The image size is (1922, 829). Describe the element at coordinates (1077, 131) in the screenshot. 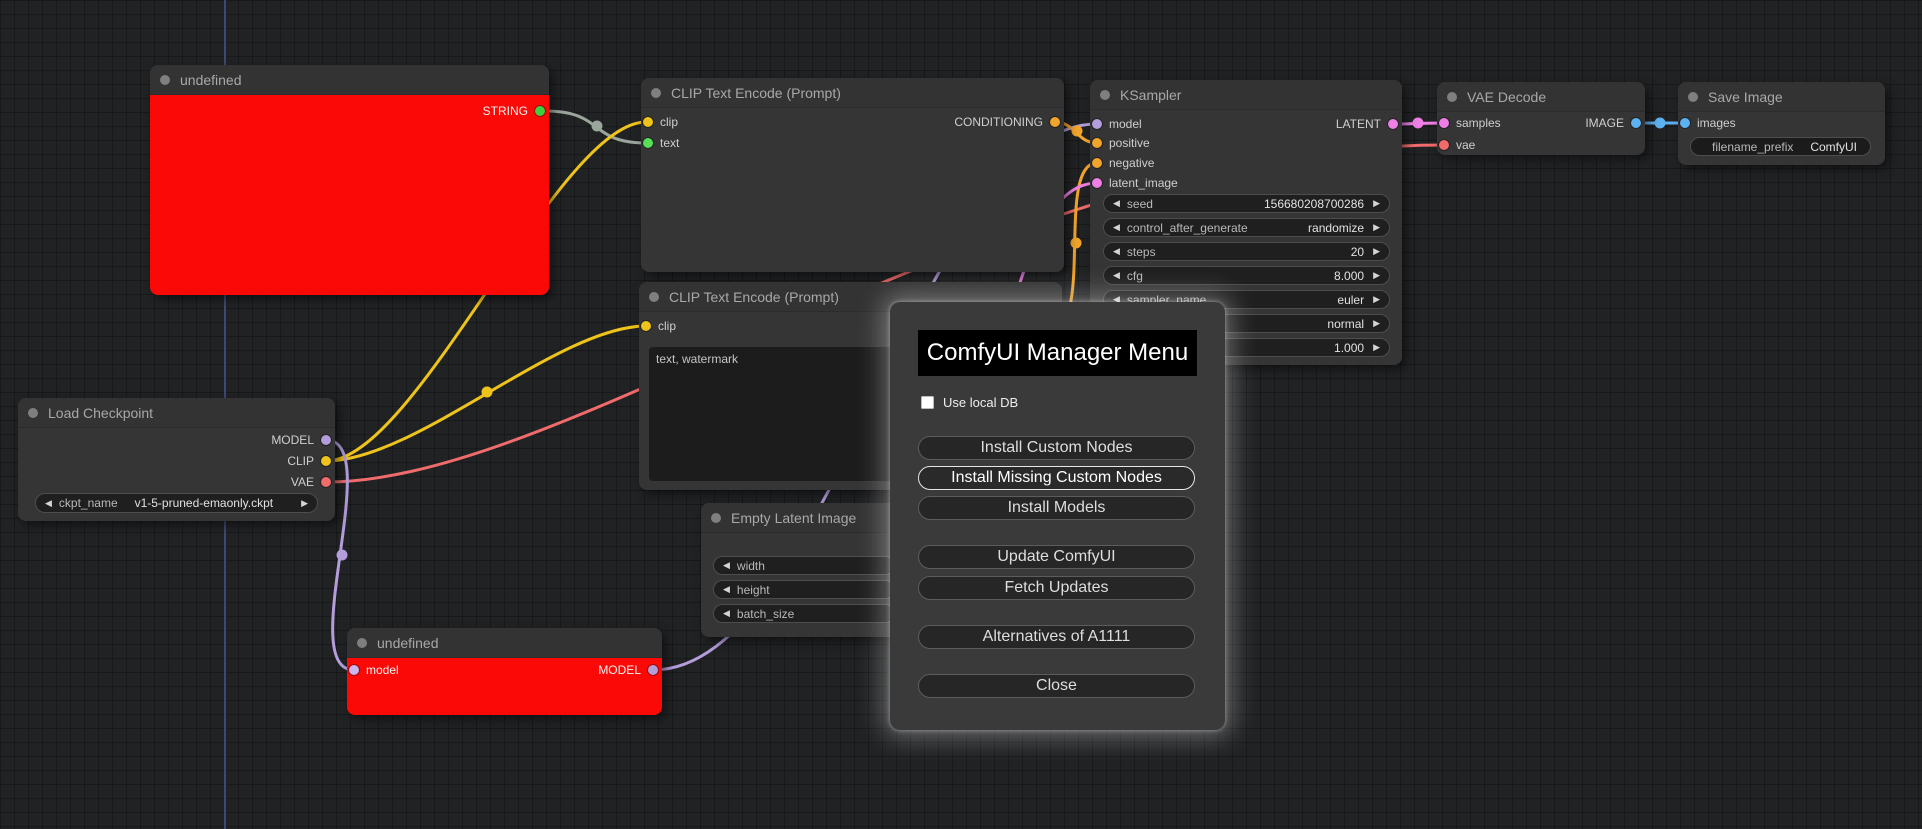

I see `reroute-dot-orange-positive` at that location.